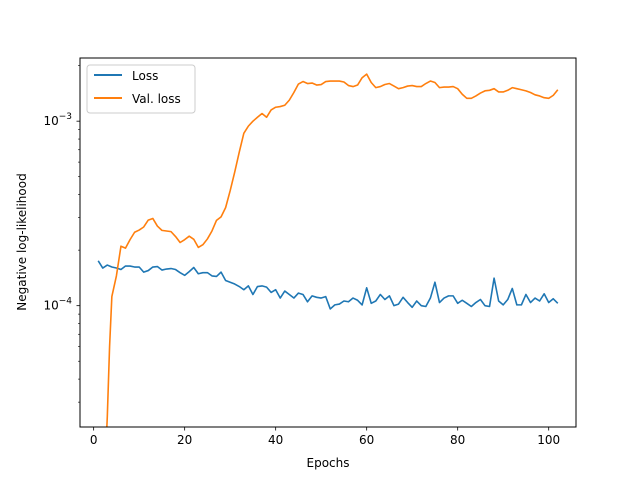 Image resolution: width=640 pixels, height=480 pixels. I want to click on x-tick-label: 40, so click(275, 440).